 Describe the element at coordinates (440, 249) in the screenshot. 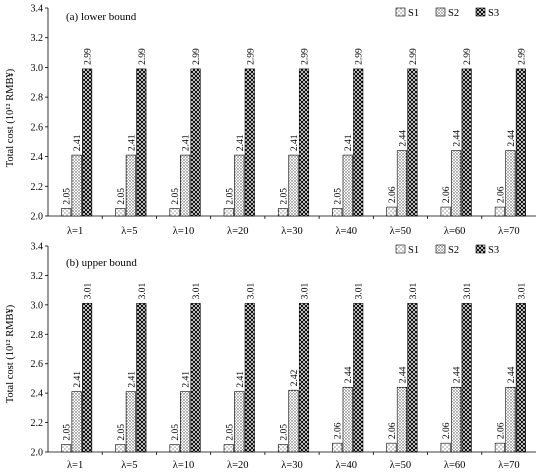

I see `legend-swatch-s2` at that location.